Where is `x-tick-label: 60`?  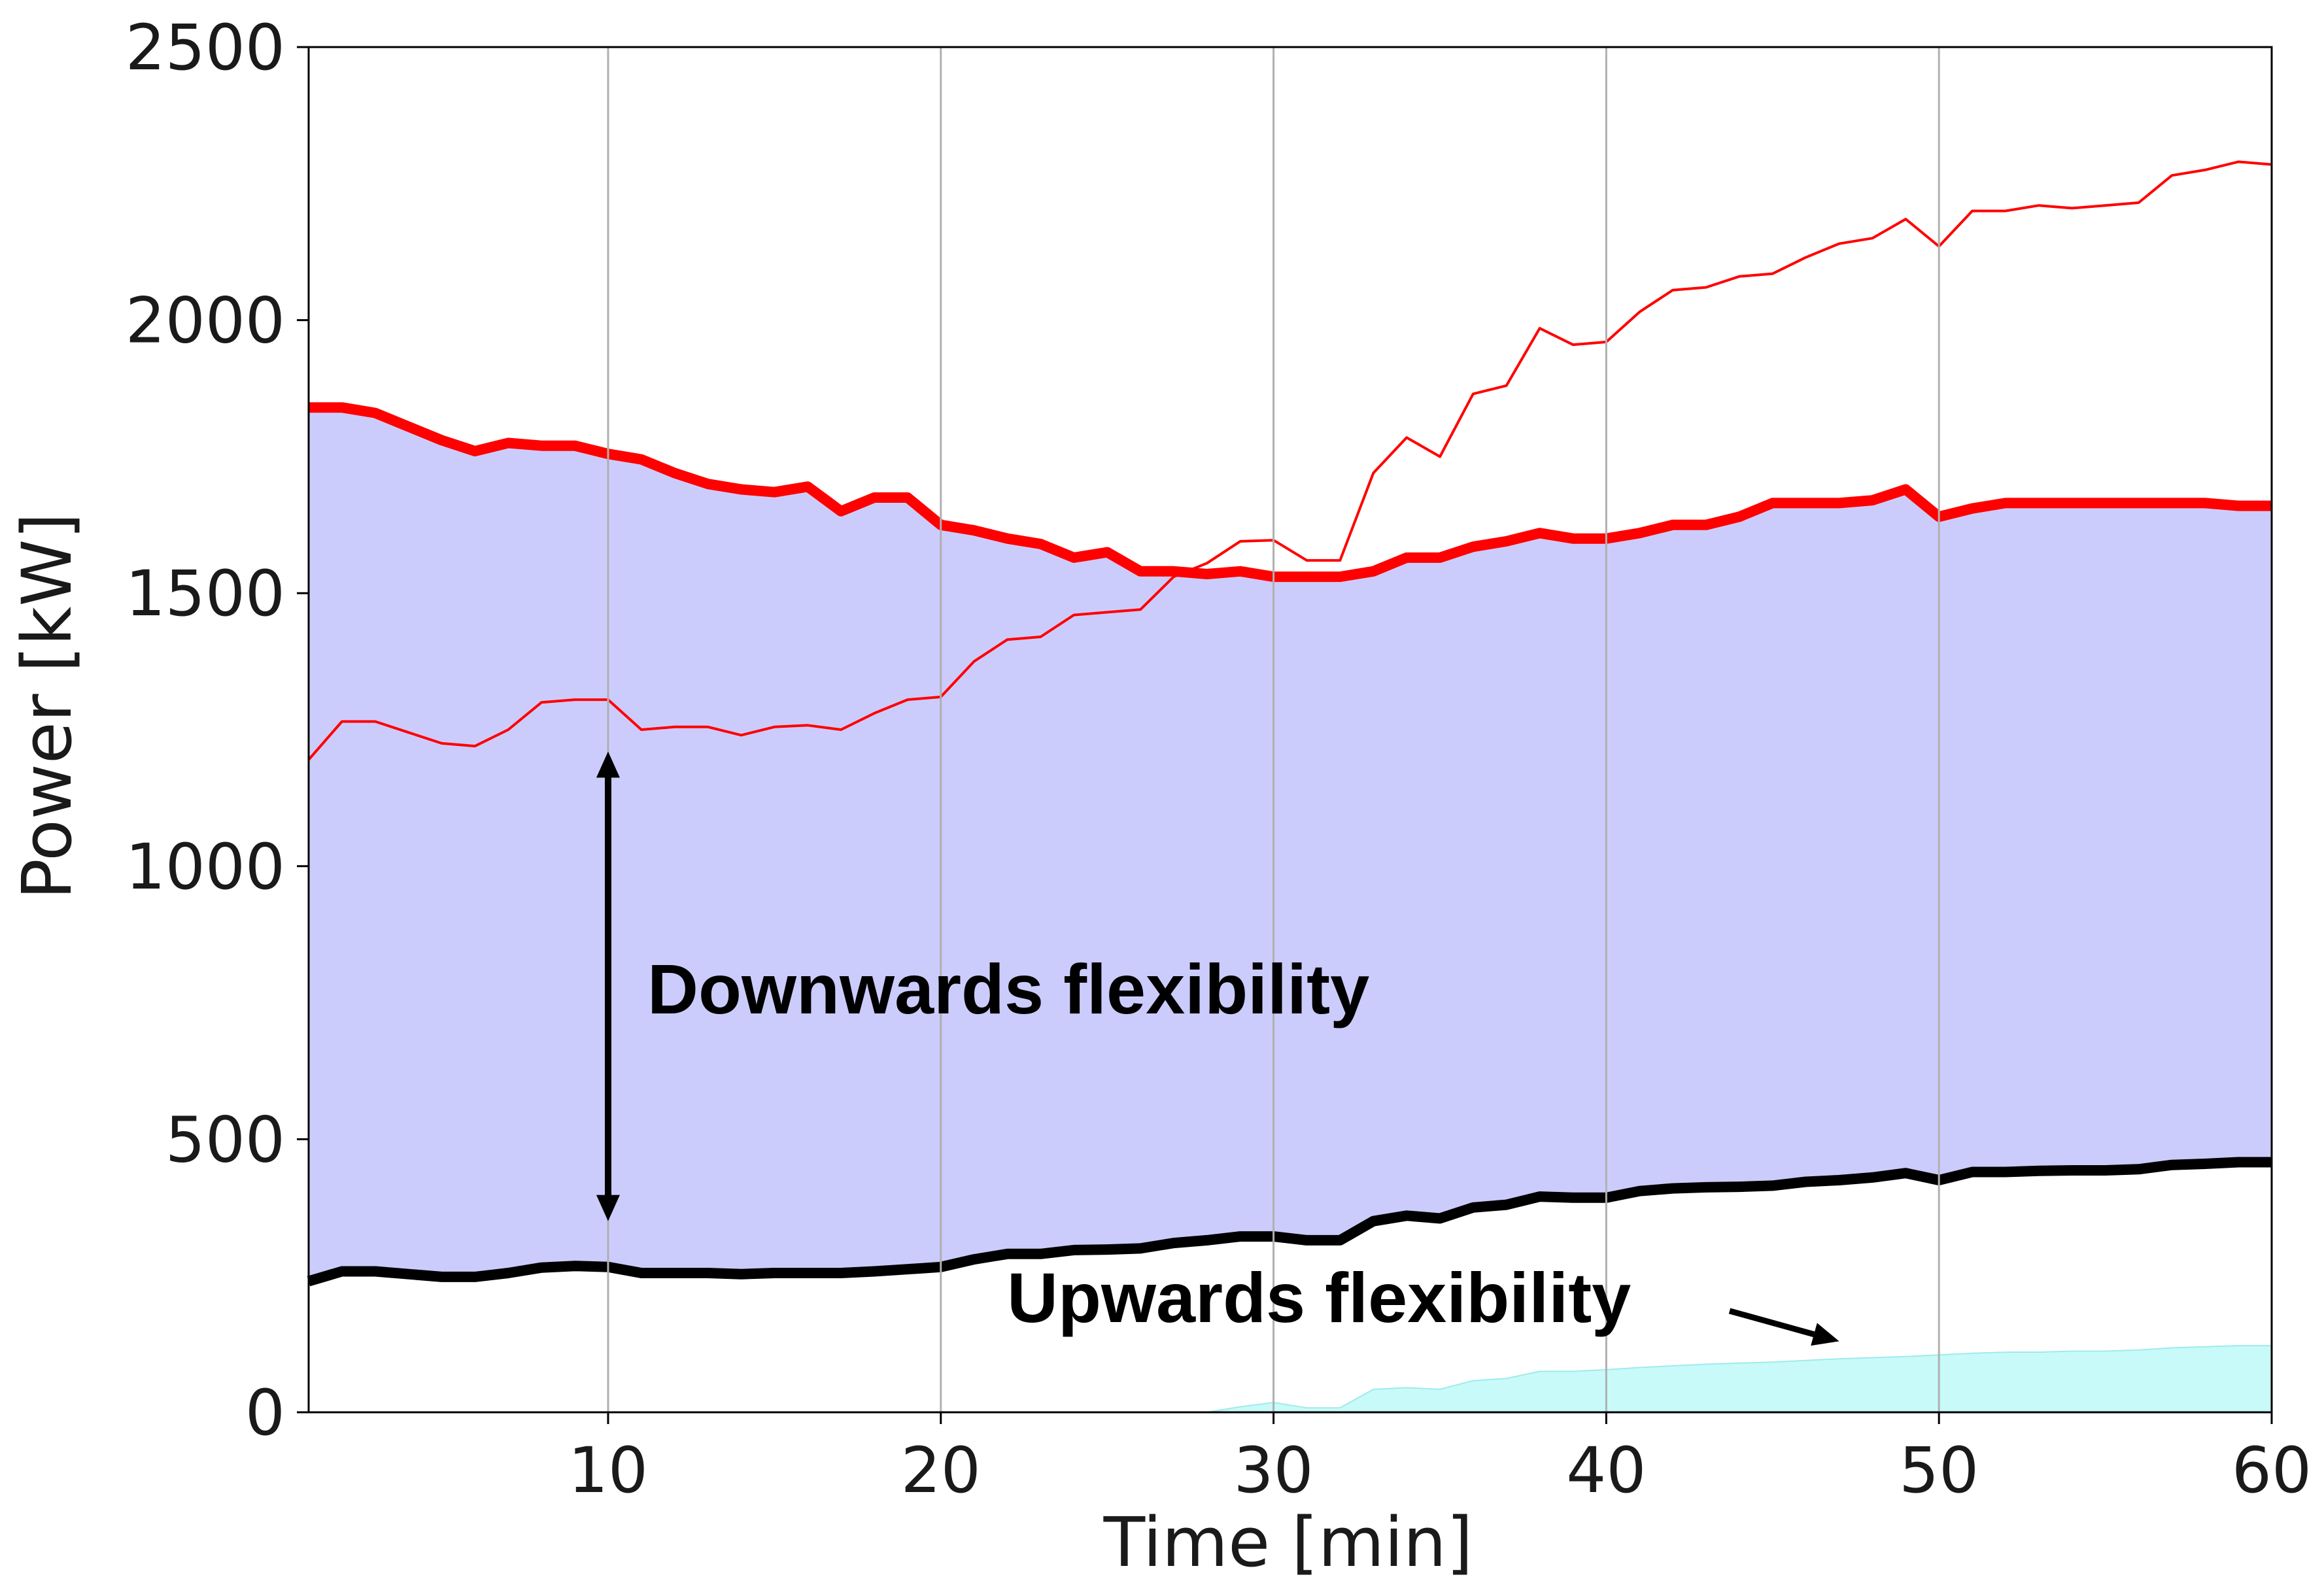 x-tick-label: 60 is located at coordinates (2272, 1471).